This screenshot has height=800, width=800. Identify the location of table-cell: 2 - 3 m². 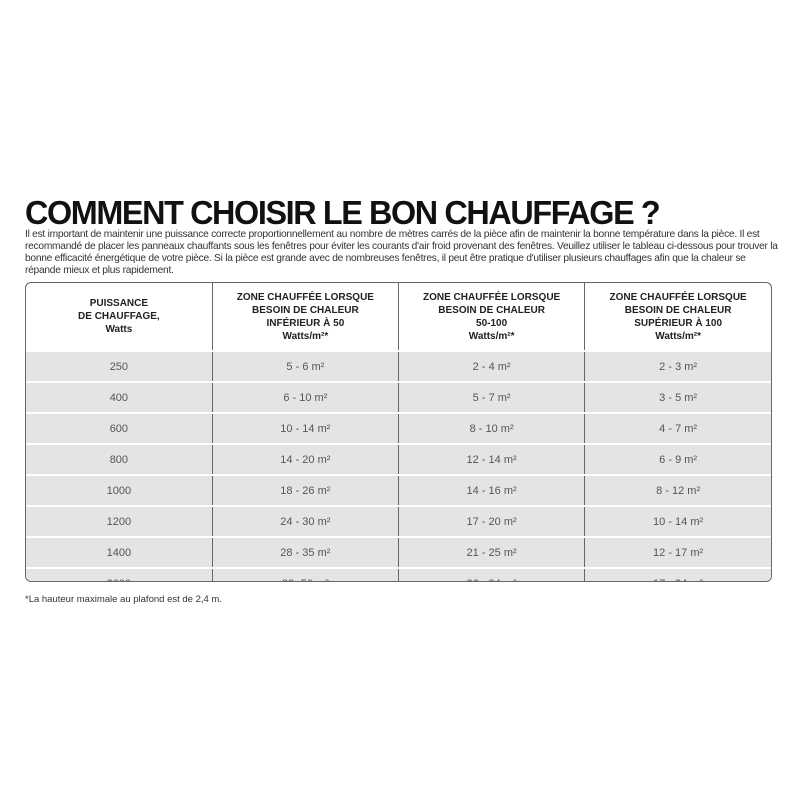
(677, 366).